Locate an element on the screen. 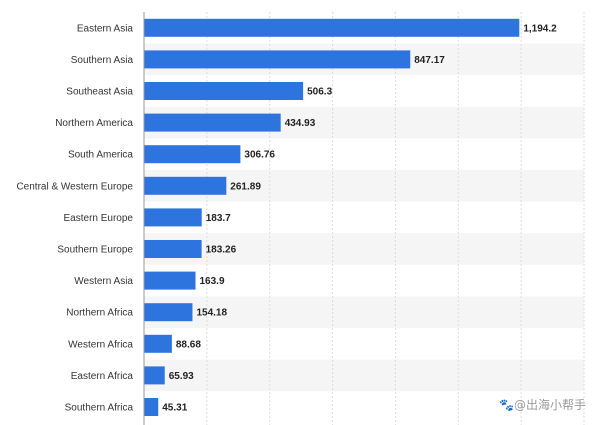  category-label: Western Africa is located at coordinates (100, 344).